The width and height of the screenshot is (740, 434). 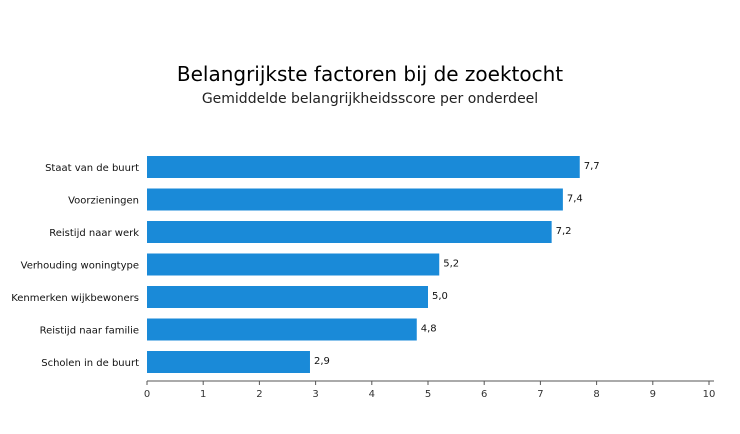 What do you see at coordinates (564, 231) in the screenshot?
I see `value-label: 7,2` at bounding box center [564, 231].